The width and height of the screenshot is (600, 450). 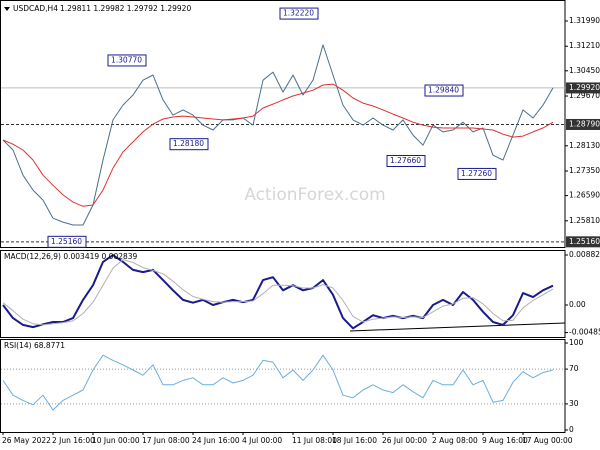 I want to click on x-tick-label: 17 Aug 00:00, so click(x=547, y=440).